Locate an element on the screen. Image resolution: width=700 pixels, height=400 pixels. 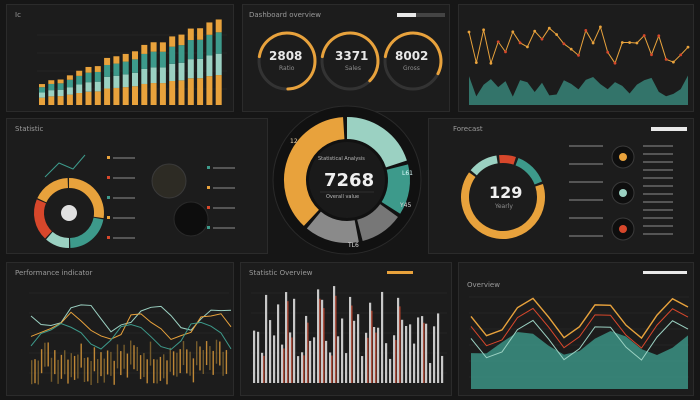
ring-line-2: Overall value is located at coordinates (343, 197).